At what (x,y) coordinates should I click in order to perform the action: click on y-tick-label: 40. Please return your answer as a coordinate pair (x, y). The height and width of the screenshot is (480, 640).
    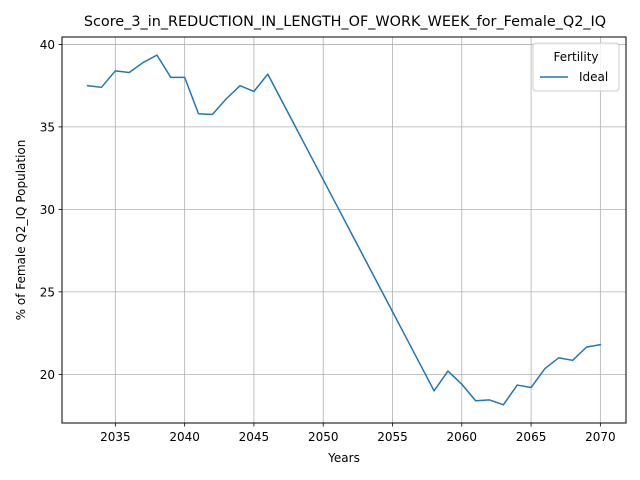
    Looking at the image, I should click on (47, 45).